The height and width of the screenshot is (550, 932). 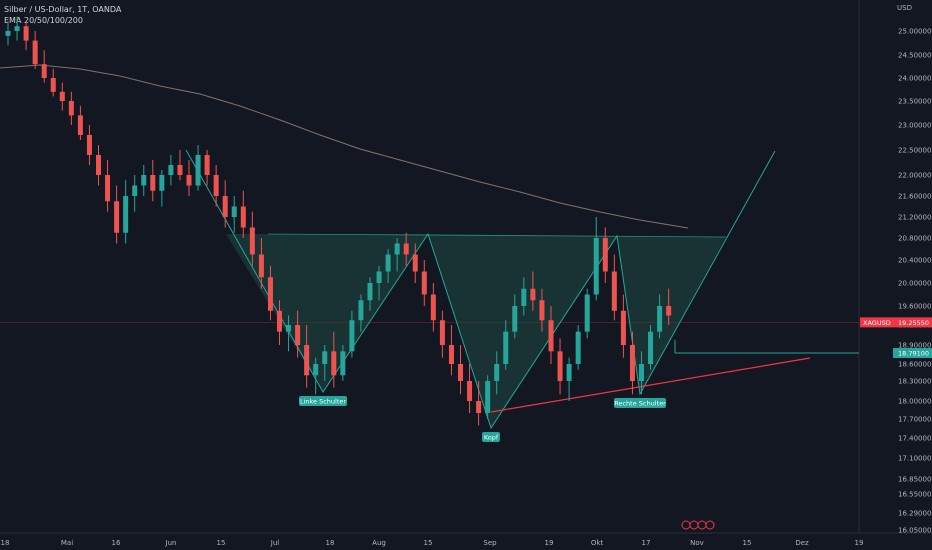 I want to click on y-tick-label: 17.10000, so click(x=914, y=459).